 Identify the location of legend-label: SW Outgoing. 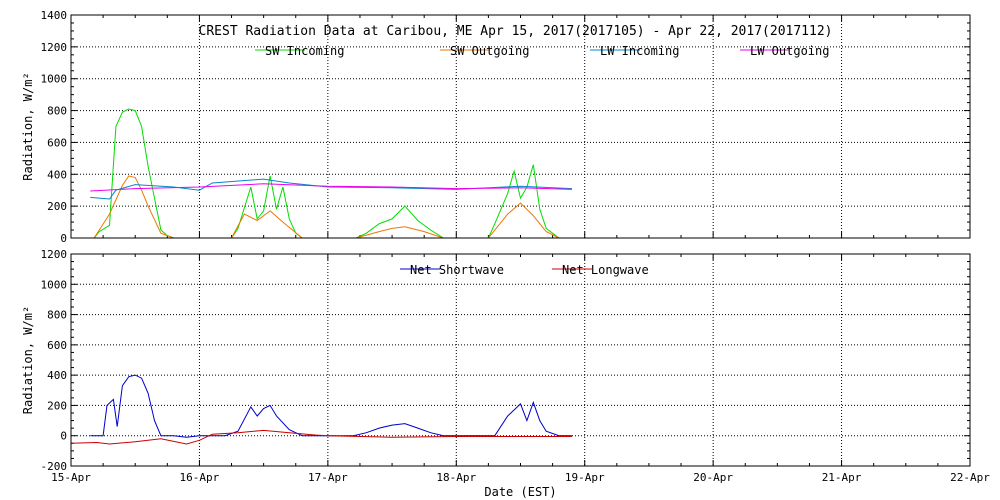
(489, 51).